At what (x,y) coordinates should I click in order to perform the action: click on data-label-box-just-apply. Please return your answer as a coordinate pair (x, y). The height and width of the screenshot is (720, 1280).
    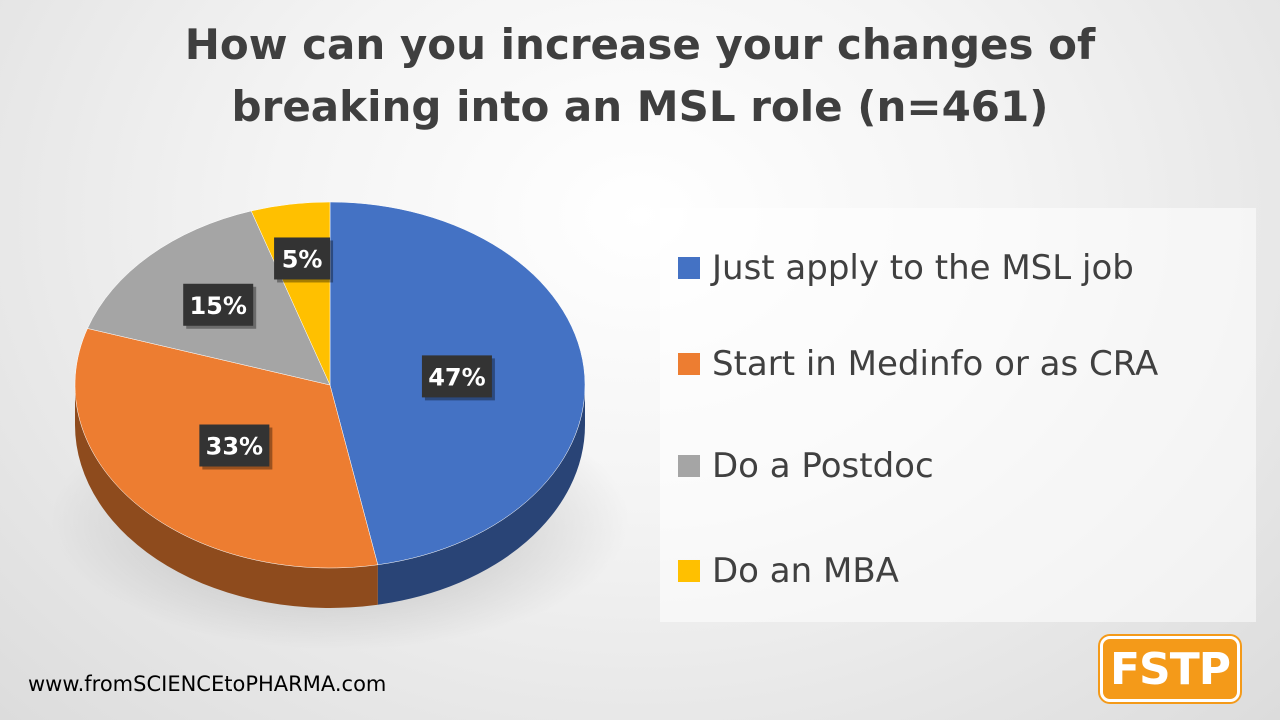
    Looking at the image, I should click on (456, 376).